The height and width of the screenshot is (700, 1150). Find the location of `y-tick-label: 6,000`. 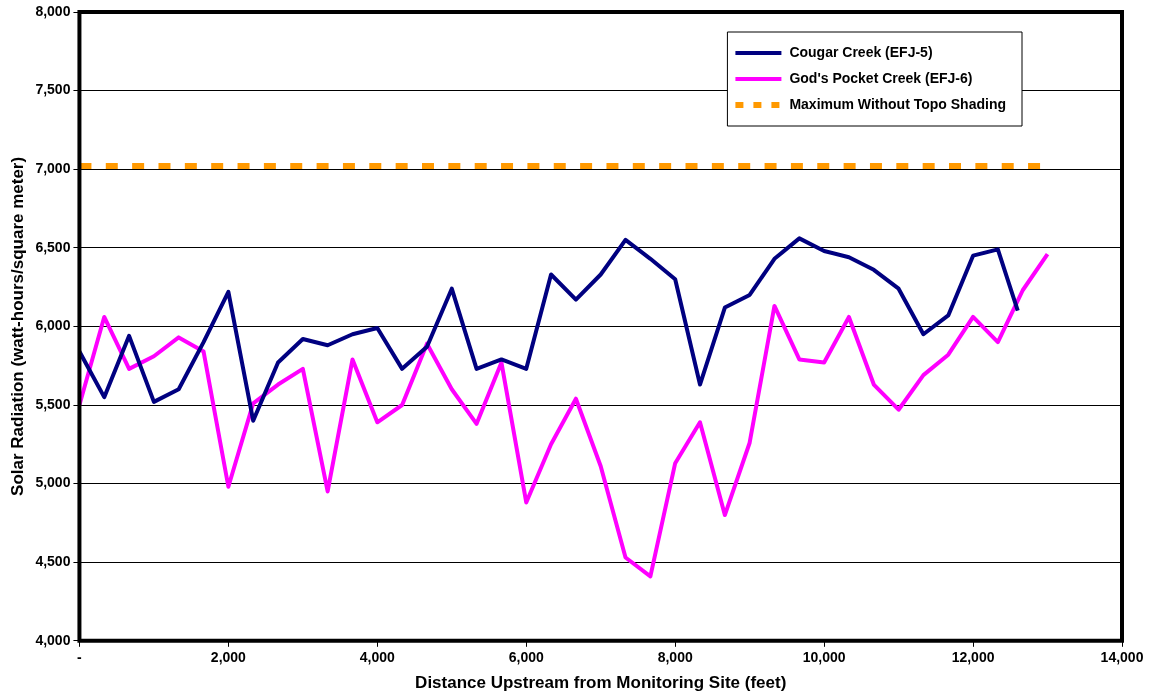

y-tick-label: 6,000 is located at coordinates (53, 325).